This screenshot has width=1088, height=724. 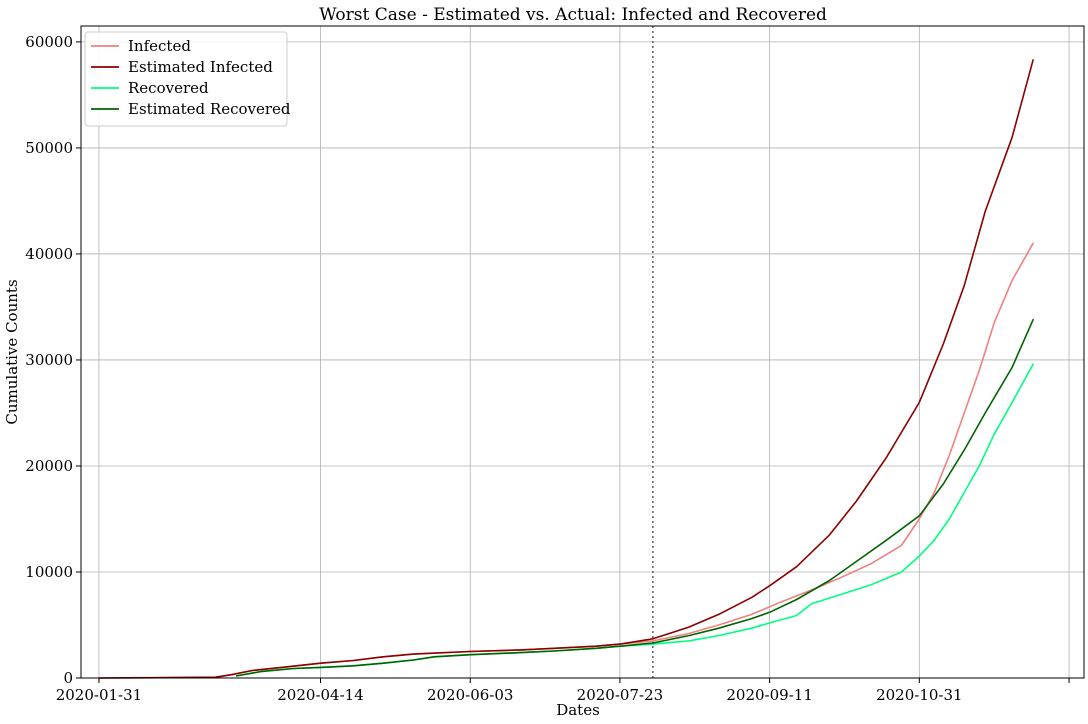 I want to click on legend-label-estimated-infected: Estimated Infected, so click(x=200, y=67).